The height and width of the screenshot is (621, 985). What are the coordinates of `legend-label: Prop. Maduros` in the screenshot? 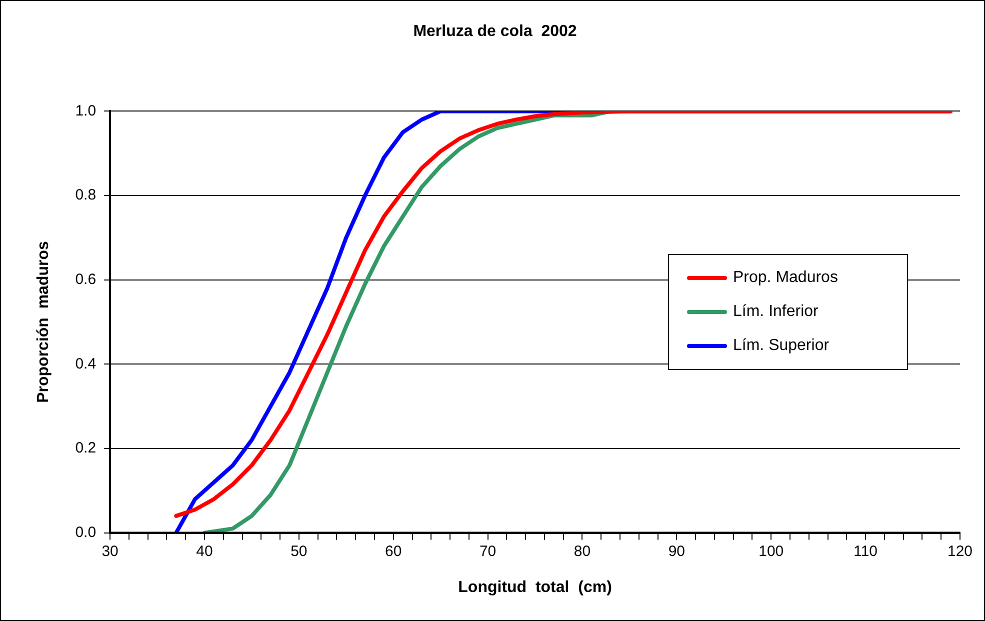 It's located at (785, 278).